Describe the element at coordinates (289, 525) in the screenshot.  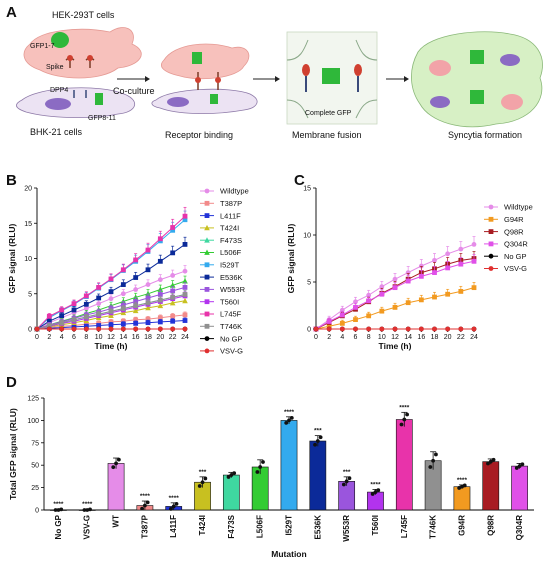
I see `category-label: I529T` at that location.